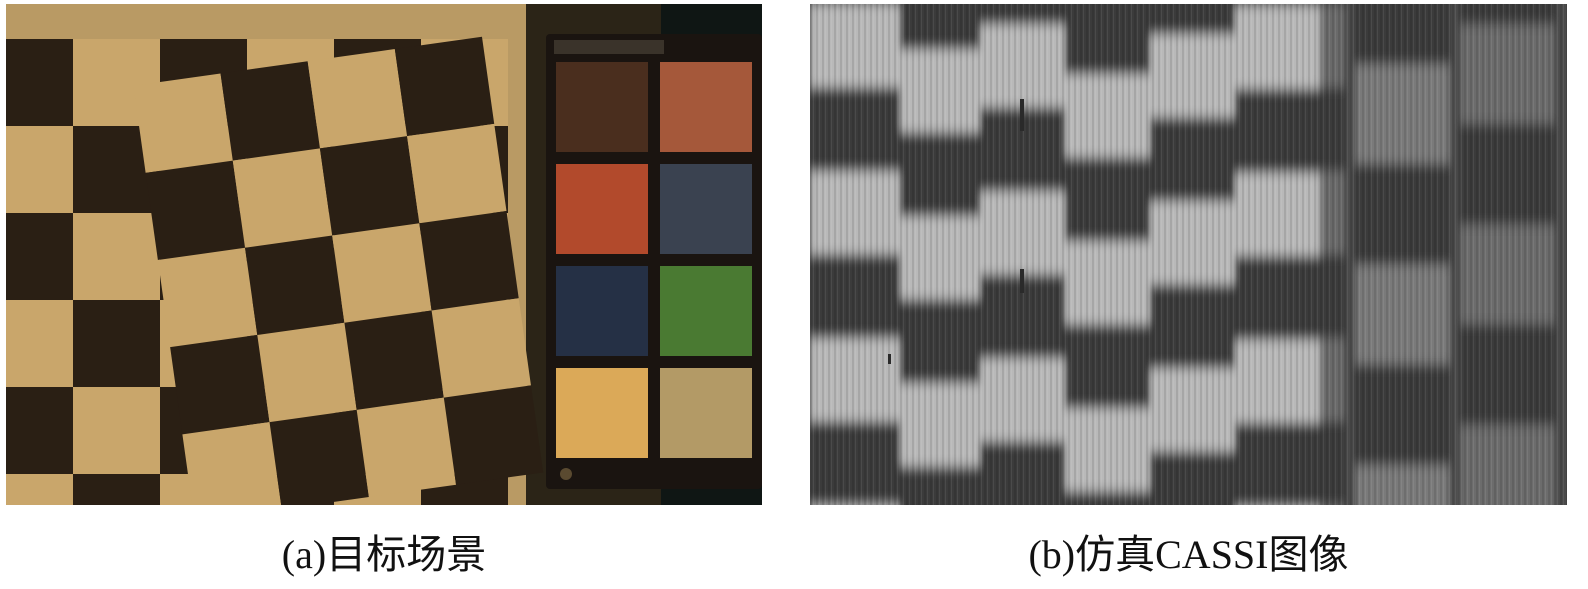 The width and height of the screenshot is (1588, 589). What do you see at coordinates (384, 554) in the screenshot?
I see `caption-target-scene: (a)目标场景` at bounding box center [384, 554].